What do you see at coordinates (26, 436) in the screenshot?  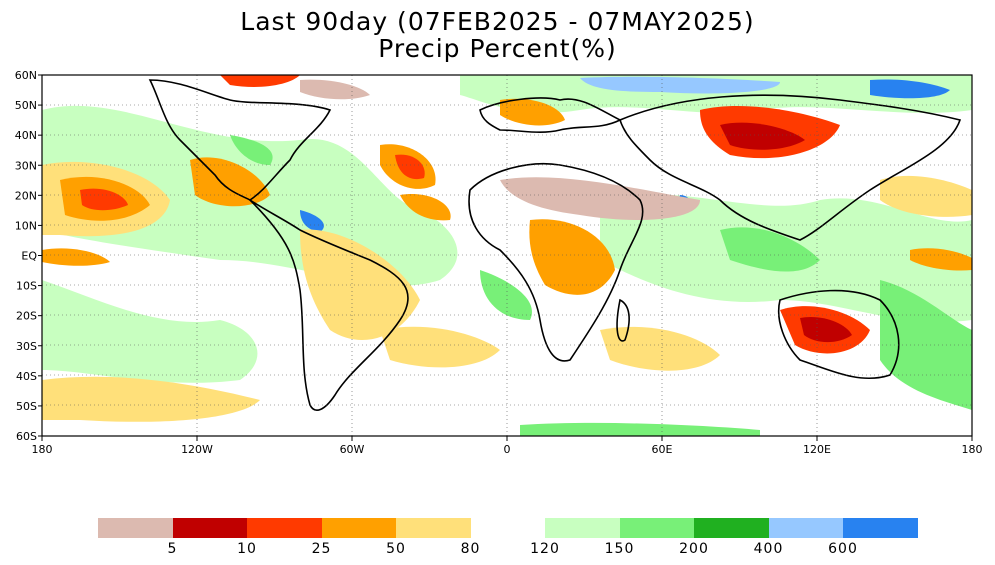 I see `latitude-tick-label: 60S` at bounding box center [26, 436].